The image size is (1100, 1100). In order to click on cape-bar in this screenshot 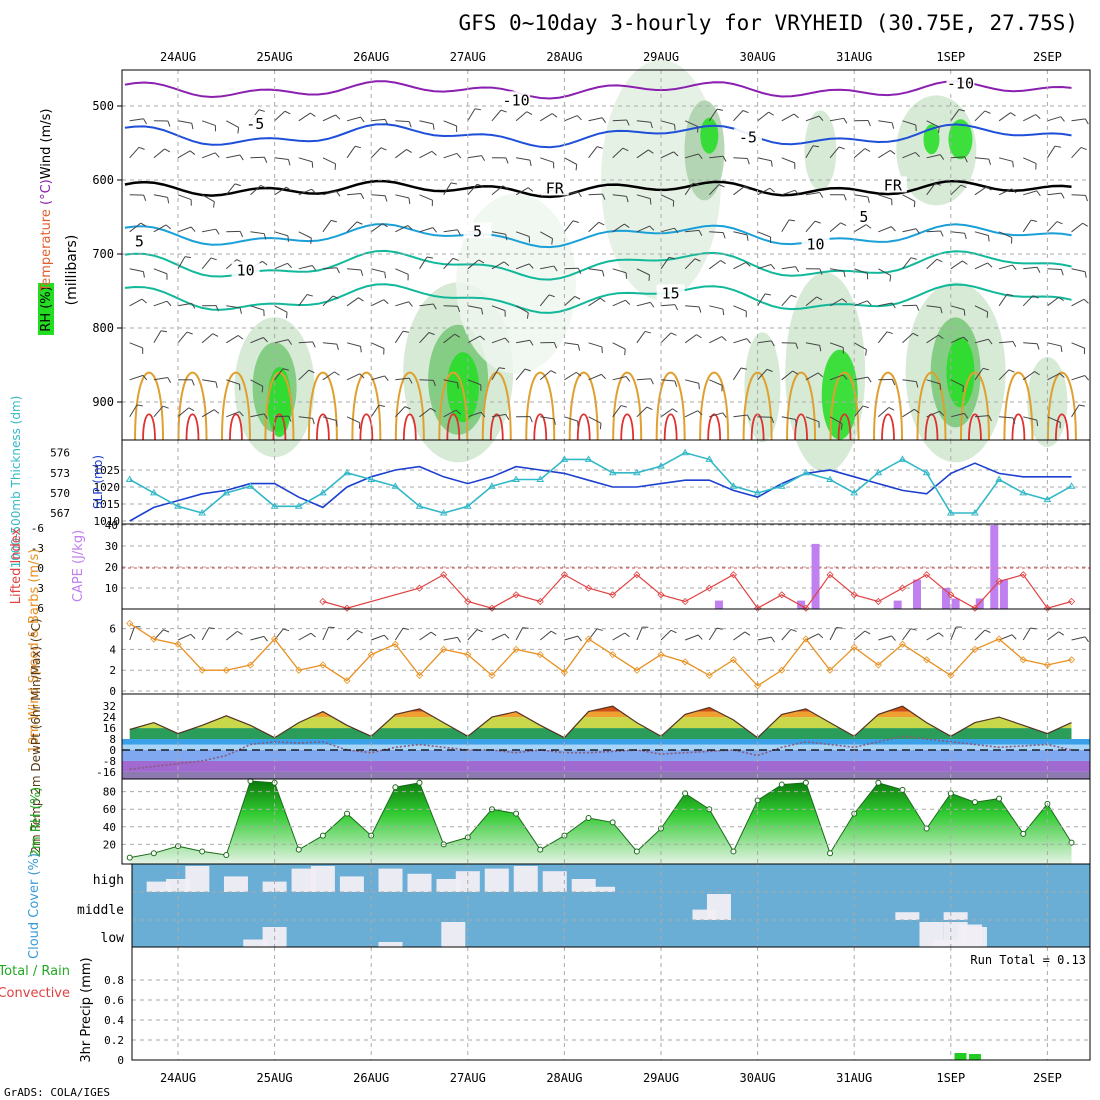, I will do `click(718, 604)`.